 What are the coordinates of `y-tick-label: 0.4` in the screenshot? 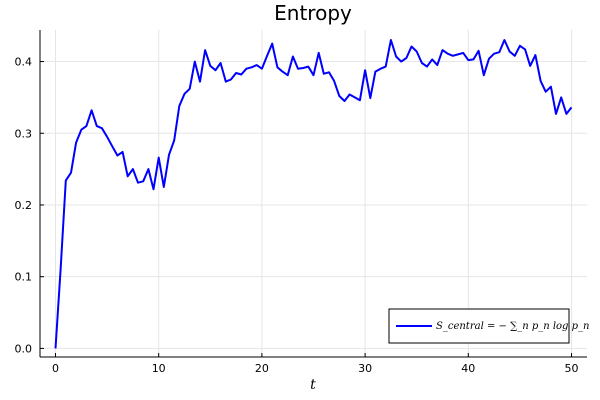 It's located at (24, 62).